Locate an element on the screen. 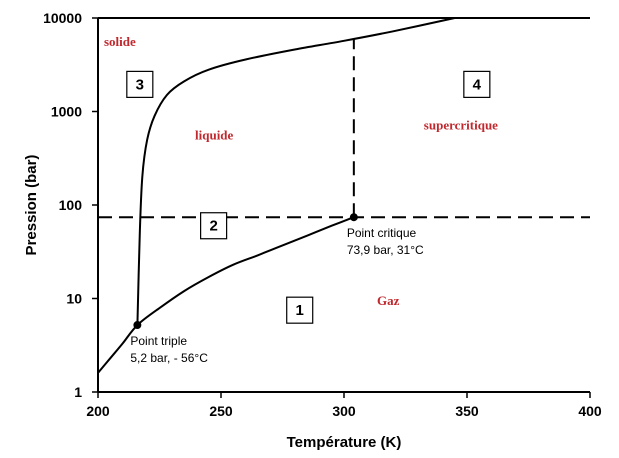 The height and width of the screenshot is (458, 619). x-axis-title: Température (K) is located at coordinates (344, 442).